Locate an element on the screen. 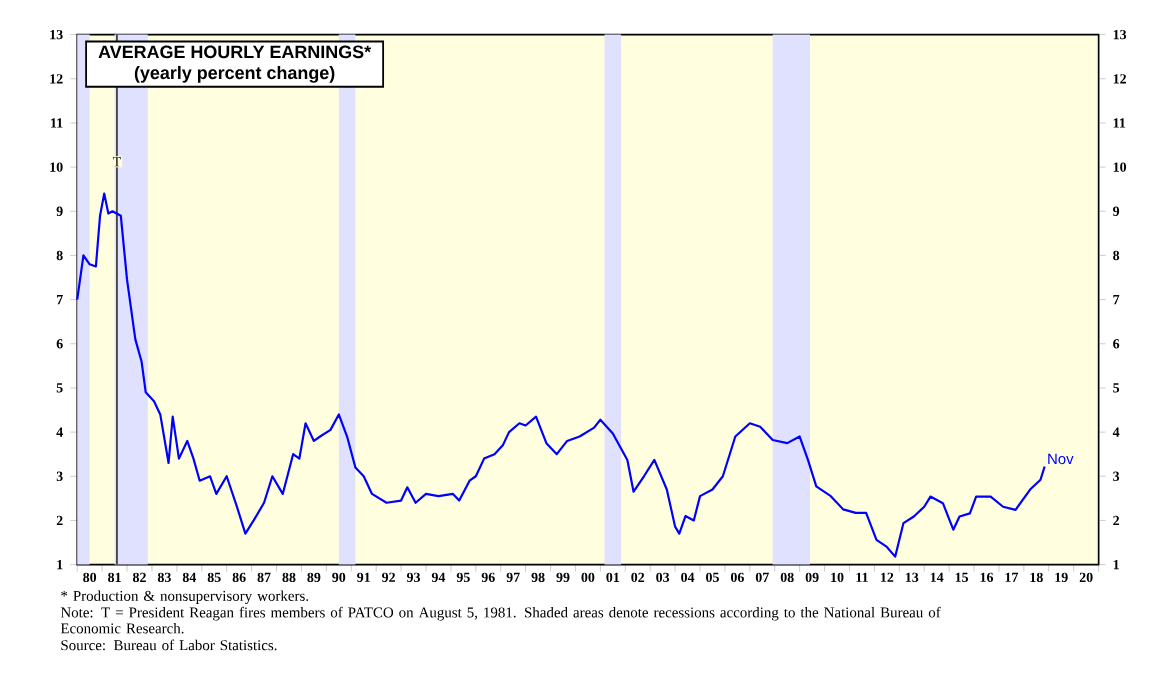  text: (yearly percent change) is located at coordinates (234, 74).